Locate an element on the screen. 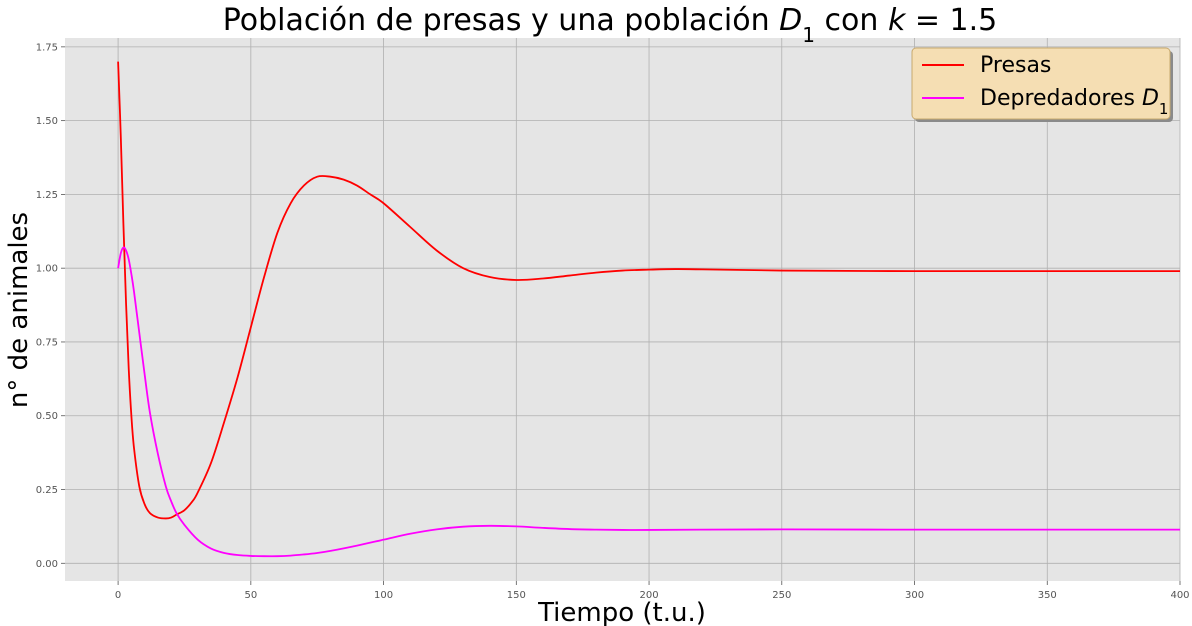  y-axis-label: n° de animales is located at coordinates (19, 310).